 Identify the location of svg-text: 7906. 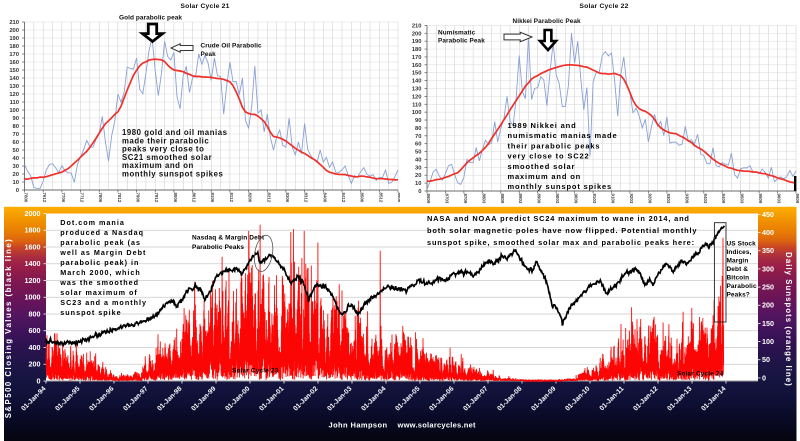
(138, 198).